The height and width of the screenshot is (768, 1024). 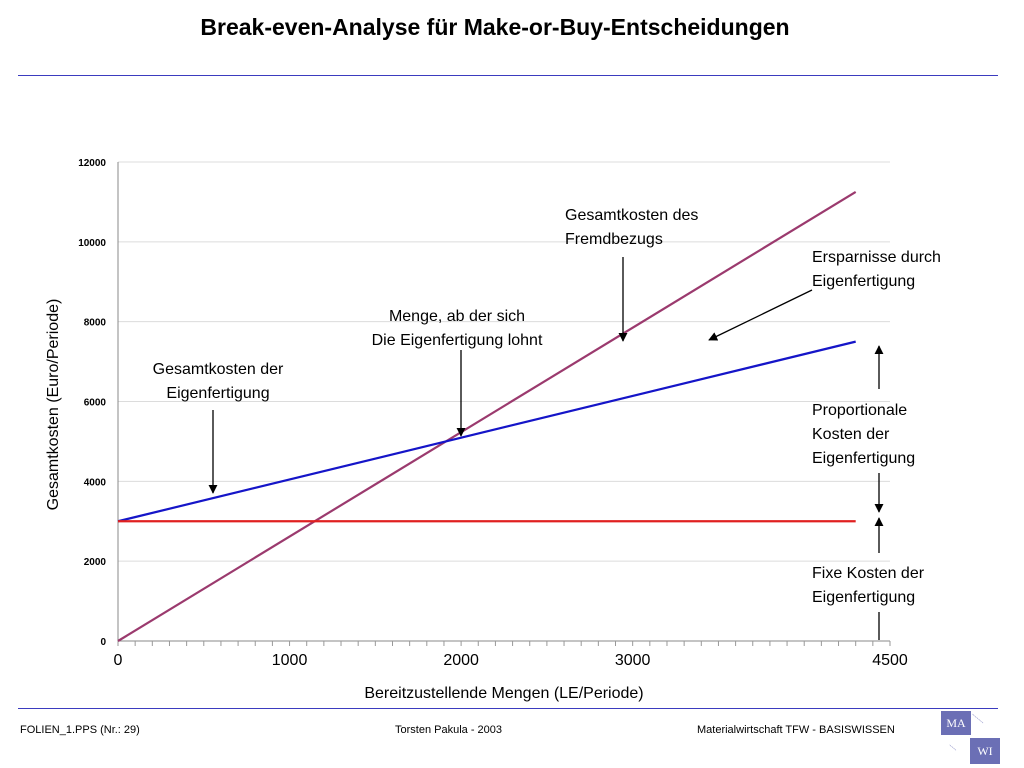 What do you see at coordinates (53, 405) in the screenshot?
I see `y-axis-label: Gesamtkosten (Euro/Periode)` at bounding box center [53, 405].